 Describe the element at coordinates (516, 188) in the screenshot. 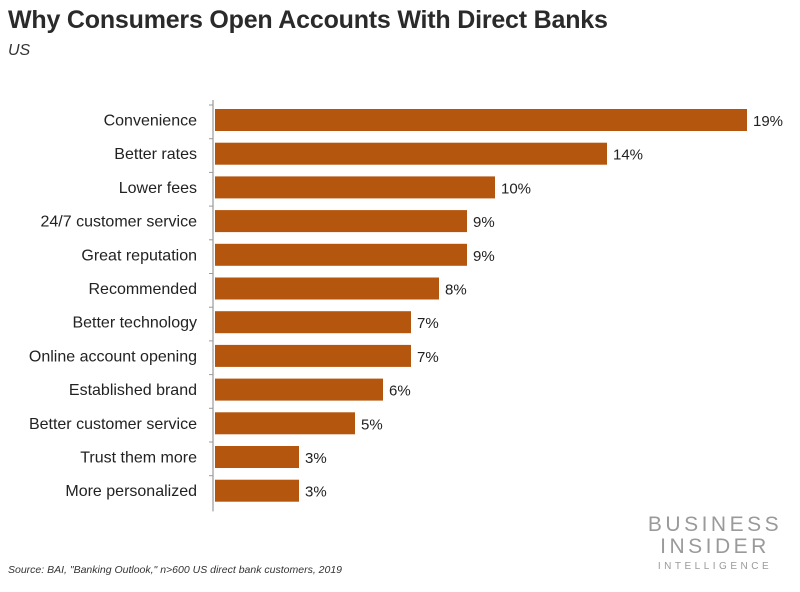

I see `value-label: 10%` at that location.